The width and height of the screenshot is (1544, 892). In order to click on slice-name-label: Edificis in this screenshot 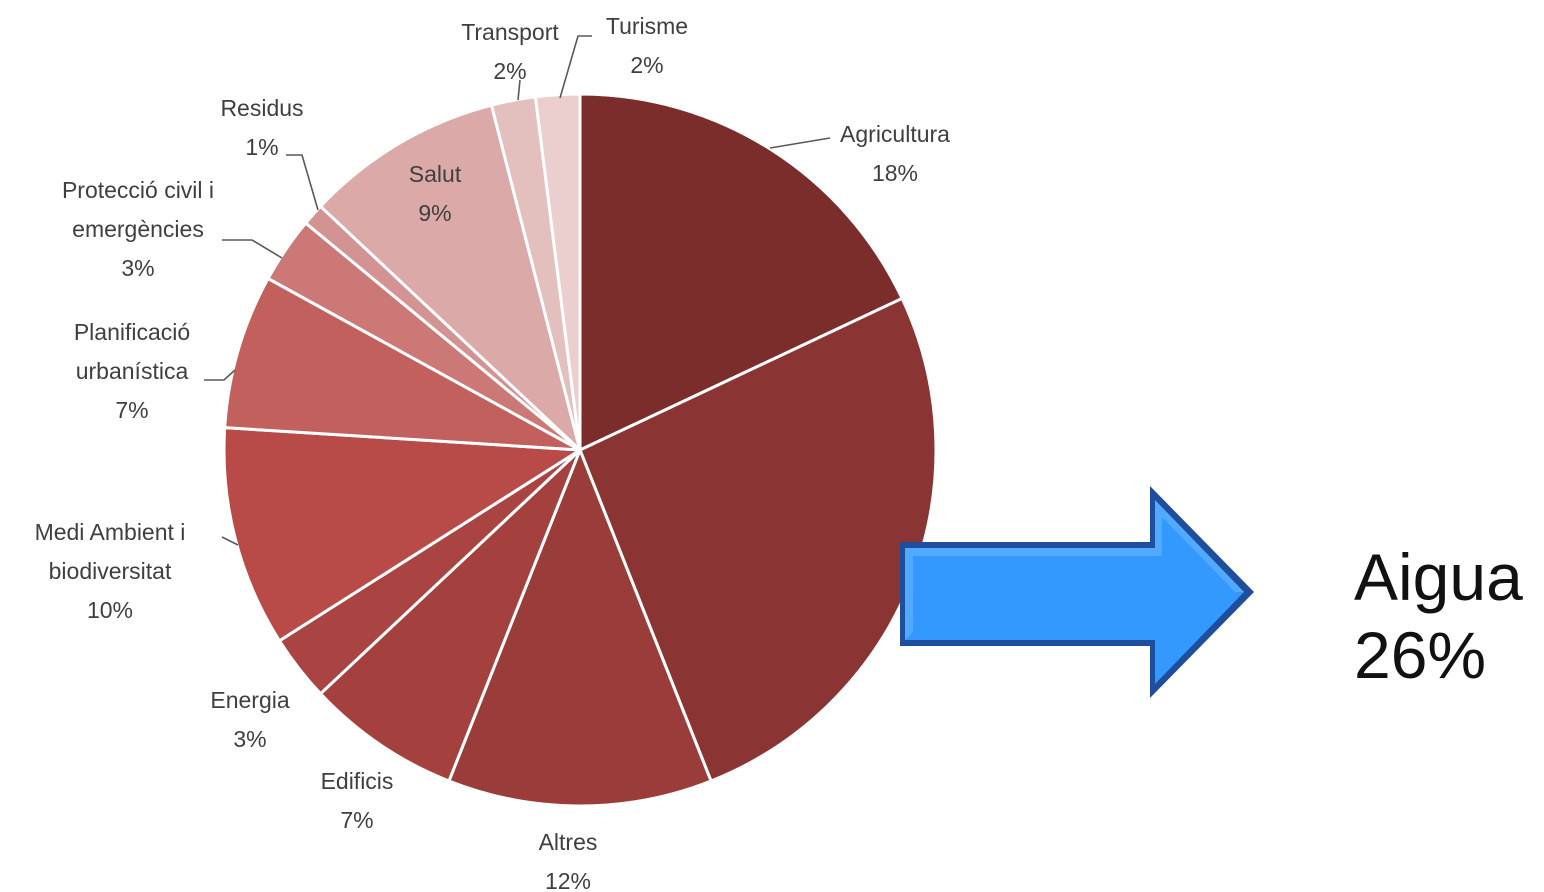, I will do `click(357, 781)`.